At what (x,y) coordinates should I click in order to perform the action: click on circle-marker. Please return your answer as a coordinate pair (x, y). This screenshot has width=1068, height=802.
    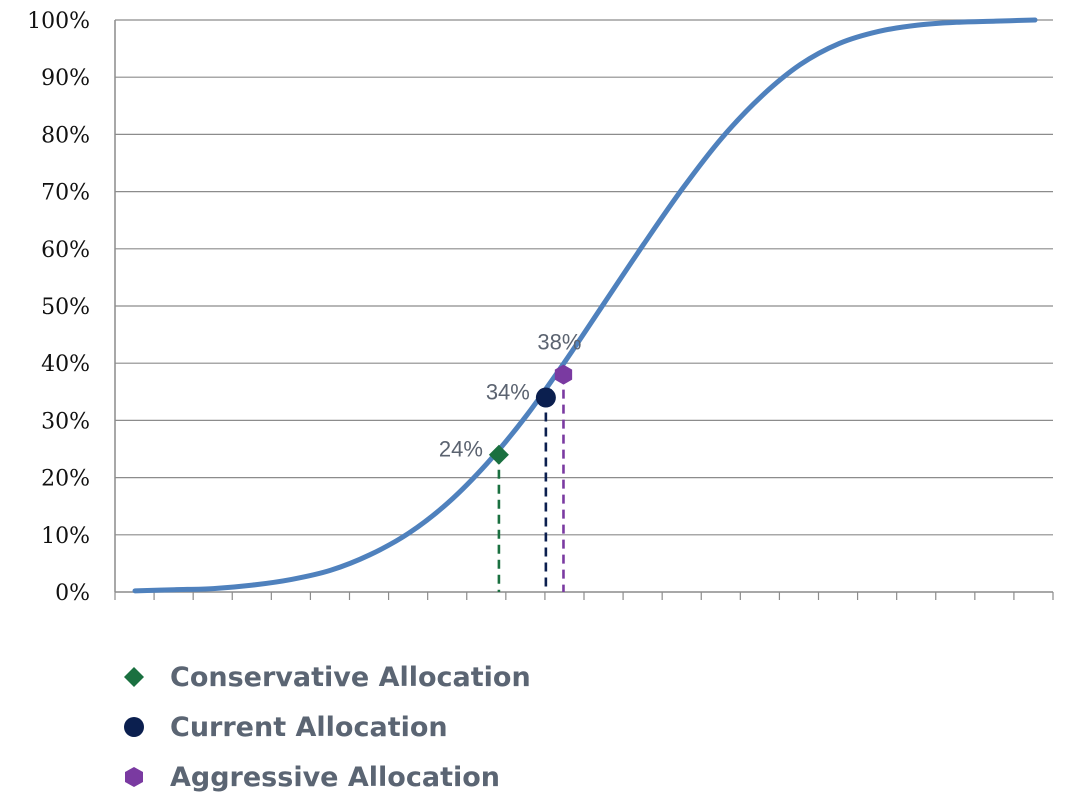
    Looking at the image, I should click on (545, 397).